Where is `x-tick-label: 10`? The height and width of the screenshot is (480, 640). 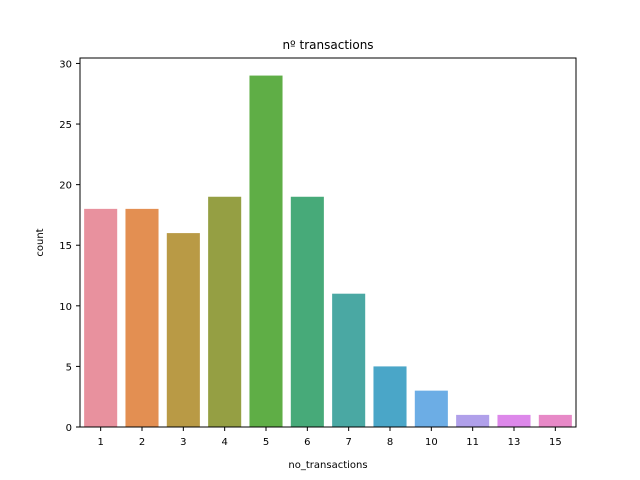
x-tick-label: 10 is located at coordinates (431, 442).